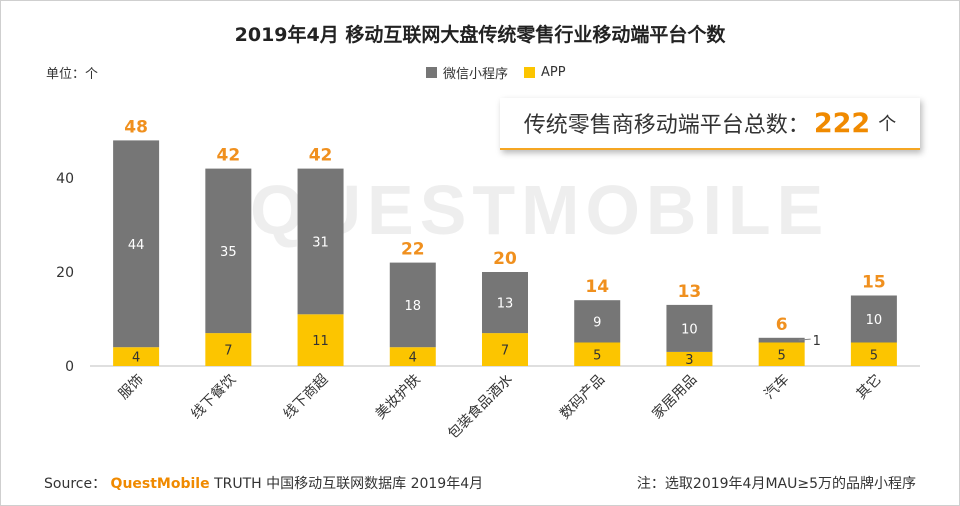  What do you see at coordinates (228, 156) in the screenshot?
I see `bar-total-label-1: 42` at bounding box center [228, 156].